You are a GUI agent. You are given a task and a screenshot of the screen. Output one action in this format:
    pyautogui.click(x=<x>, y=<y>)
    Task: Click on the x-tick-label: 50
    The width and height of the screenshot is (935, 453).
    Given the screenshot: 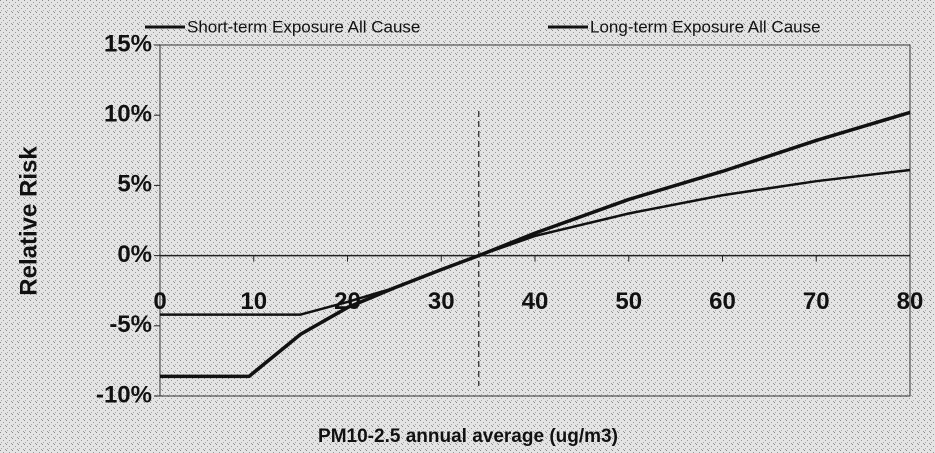 What is the action you would take?
    pyautogui.click(x=628, y=301)
    